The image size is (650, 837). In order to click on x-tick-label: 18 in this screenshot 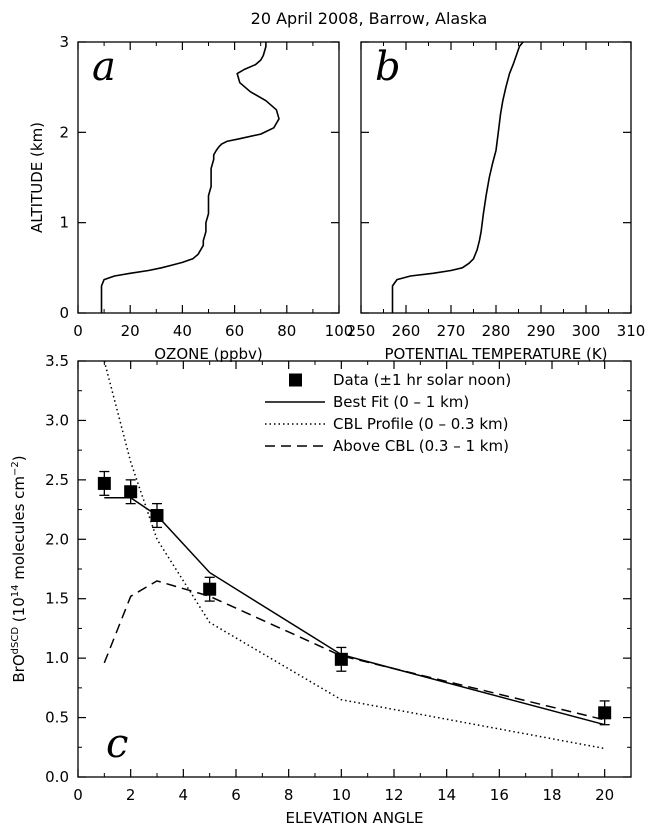, I will do `click(551, 795)`.